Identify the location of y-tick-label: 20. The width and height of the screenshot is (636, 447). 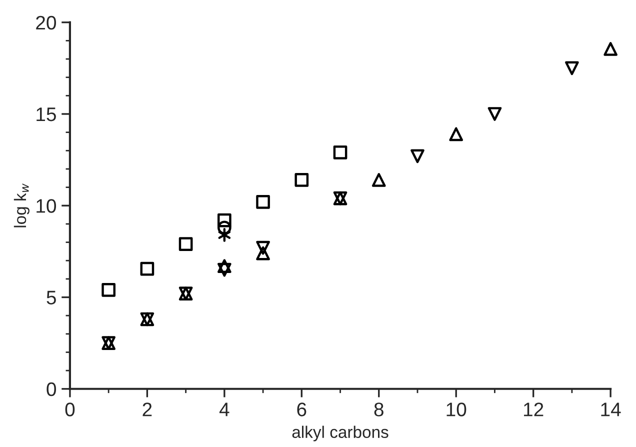
(46, 23).